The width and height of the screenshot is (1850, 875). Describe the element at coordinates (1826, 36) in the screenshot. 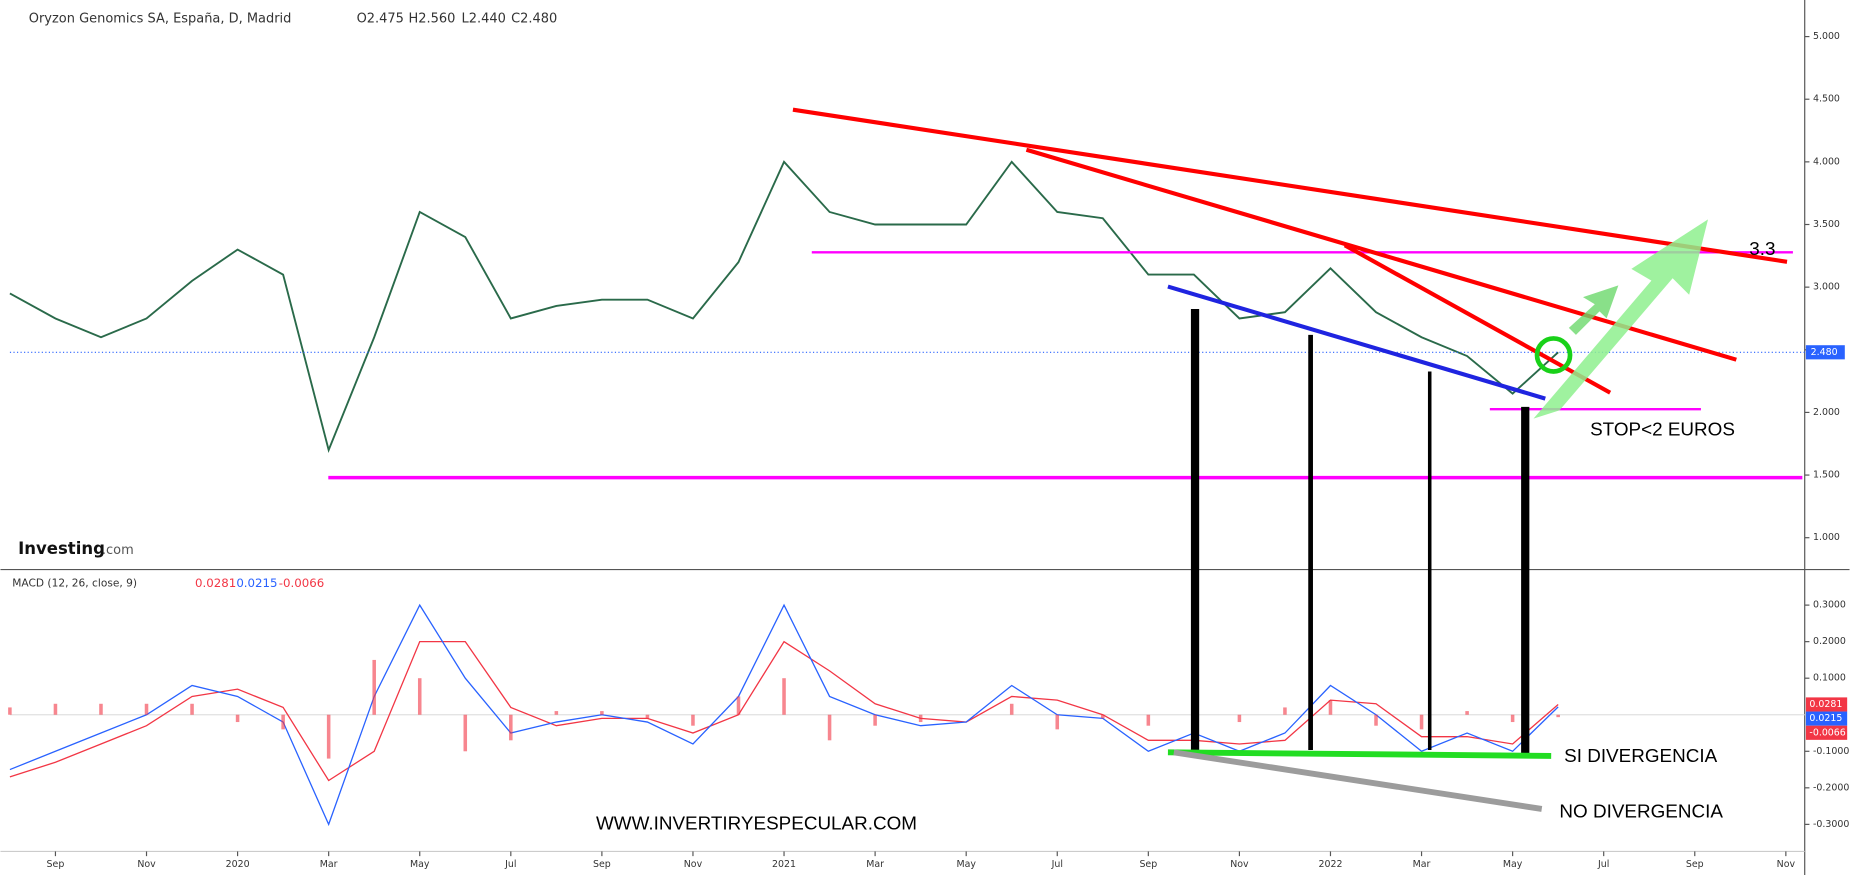

I see `y-tick-label: 5.000` at that location.